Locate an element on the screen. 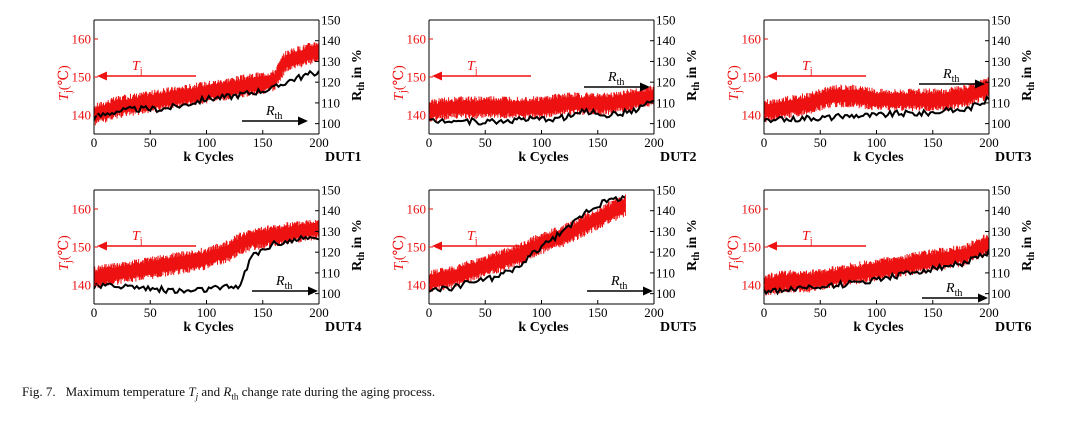 This screenshot has width=1072, height=426. dut-label: DUT6 is located at coordinates (1013, 327).